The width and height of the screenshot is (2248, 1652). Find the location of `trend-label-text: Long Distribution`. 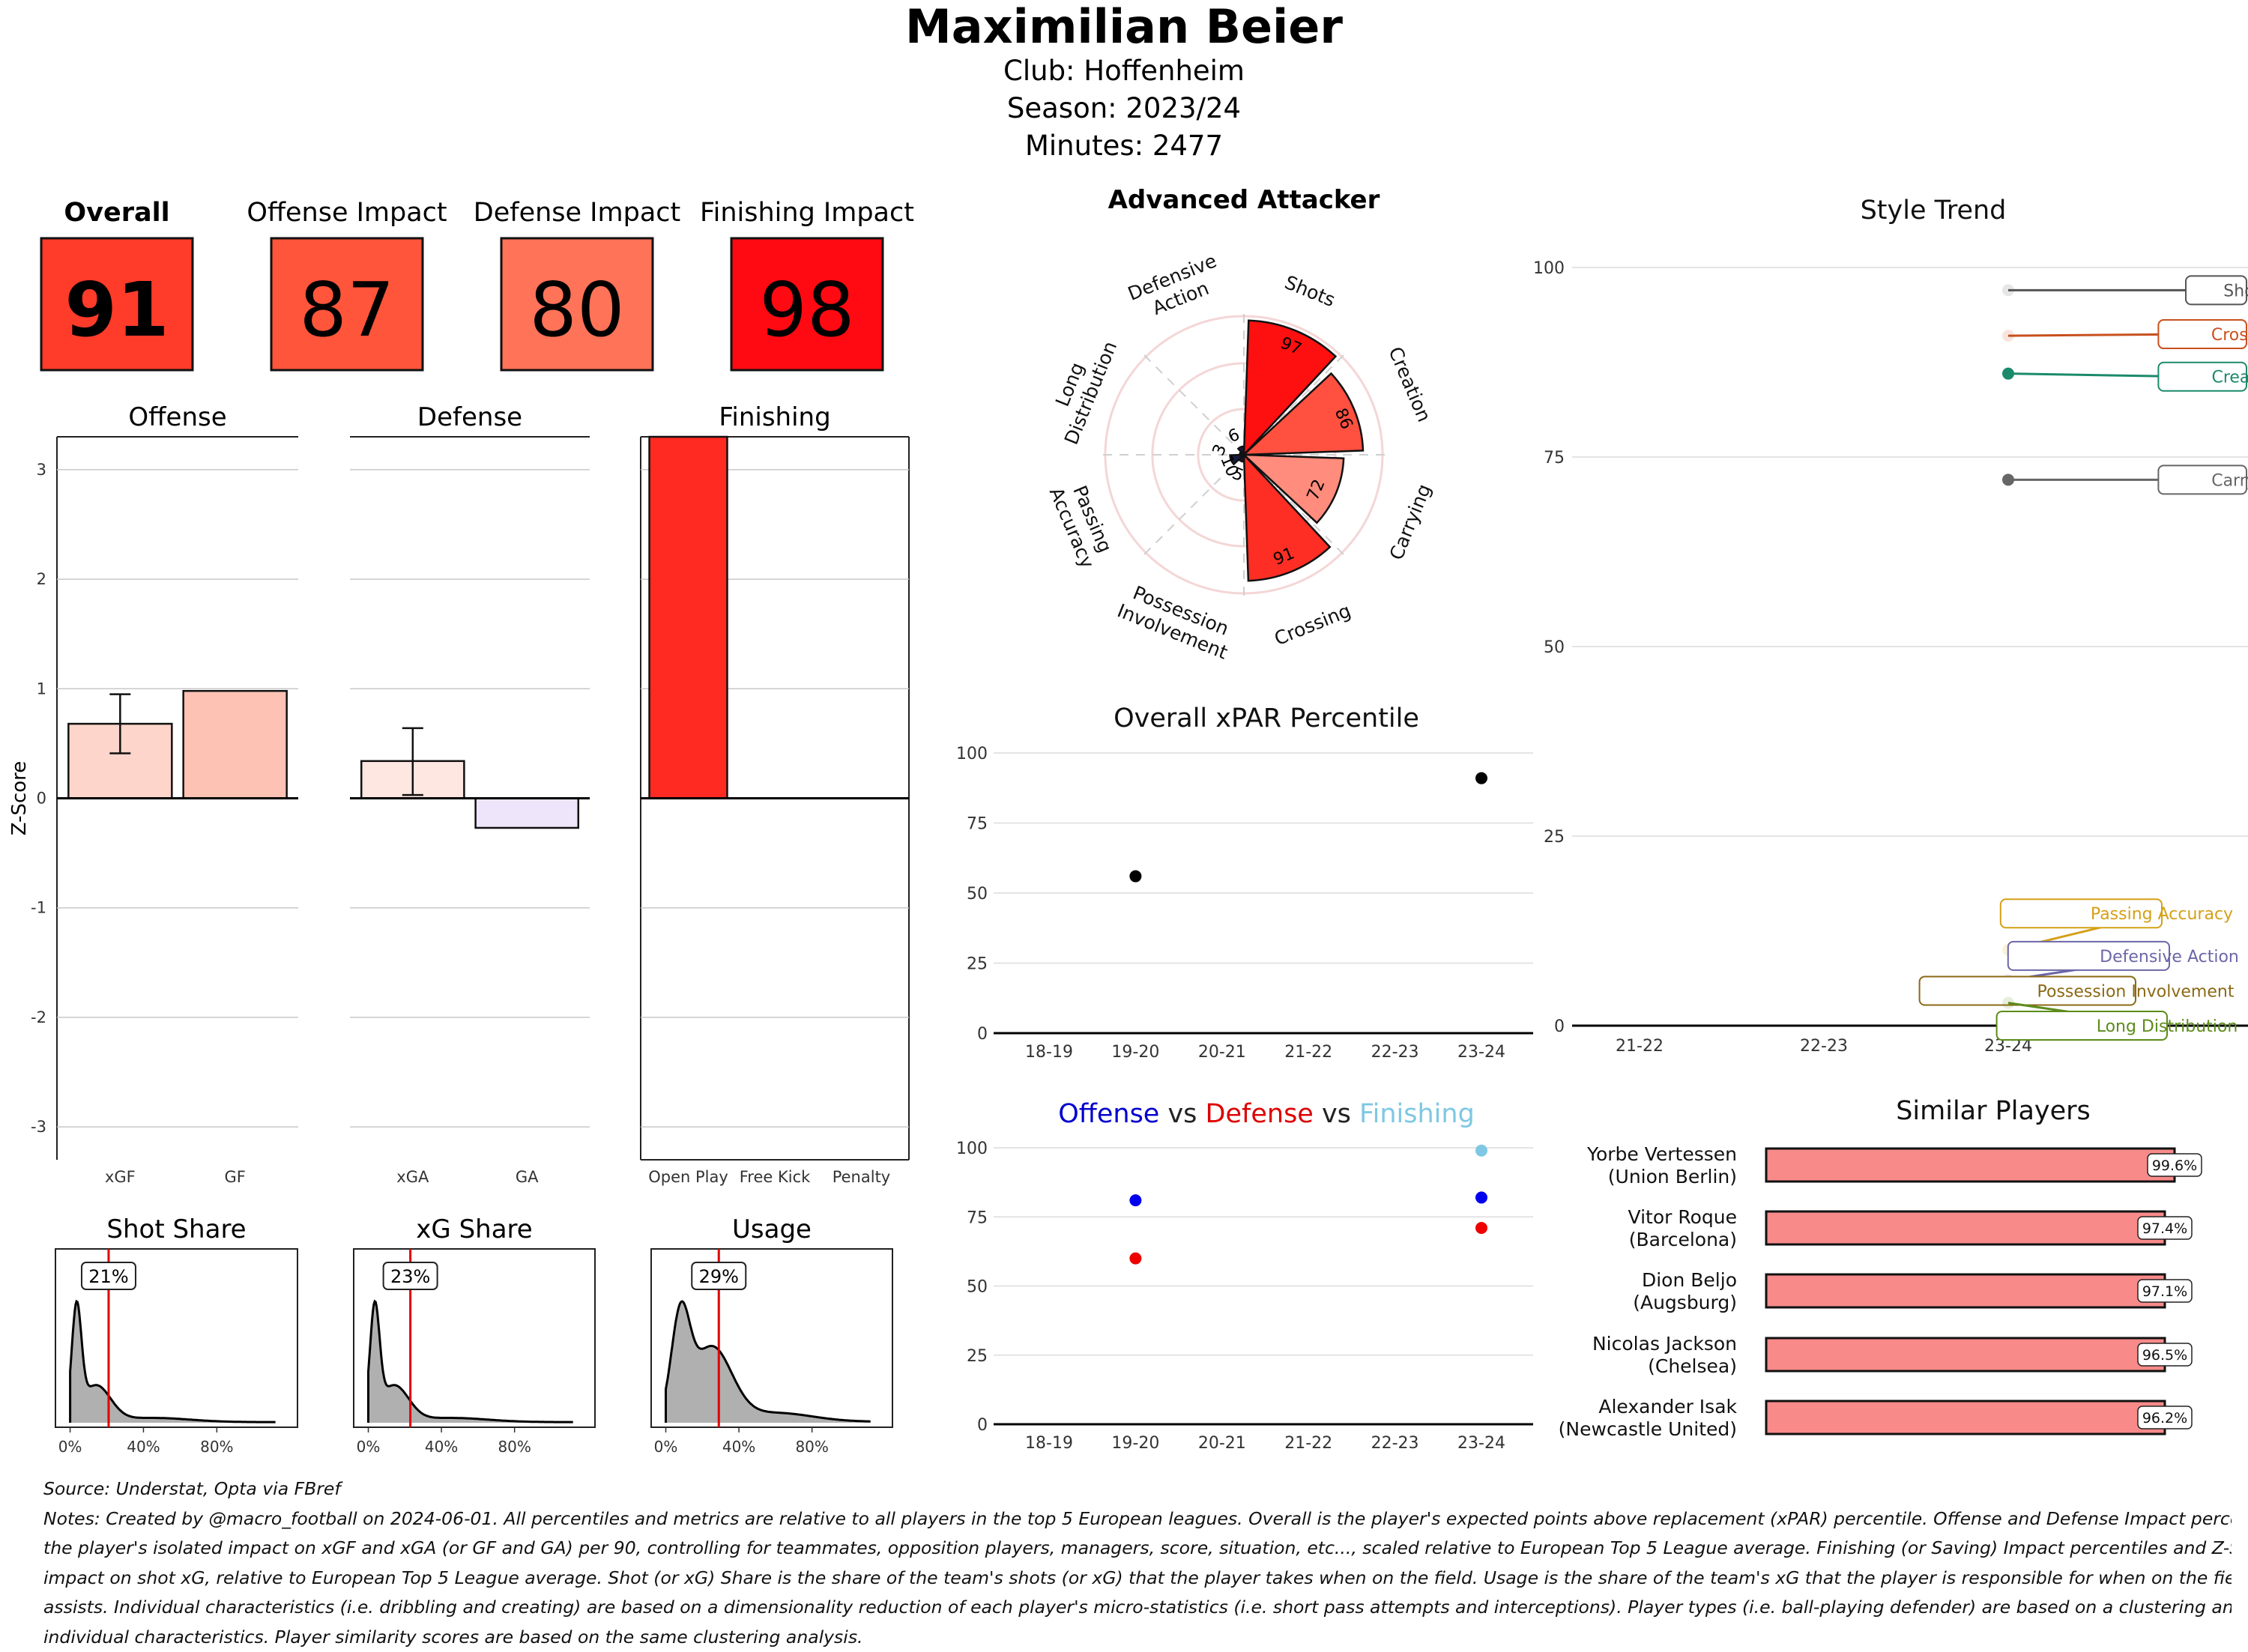

trend-label-text: Long Distribution is located at coordinates (2167, 1026).